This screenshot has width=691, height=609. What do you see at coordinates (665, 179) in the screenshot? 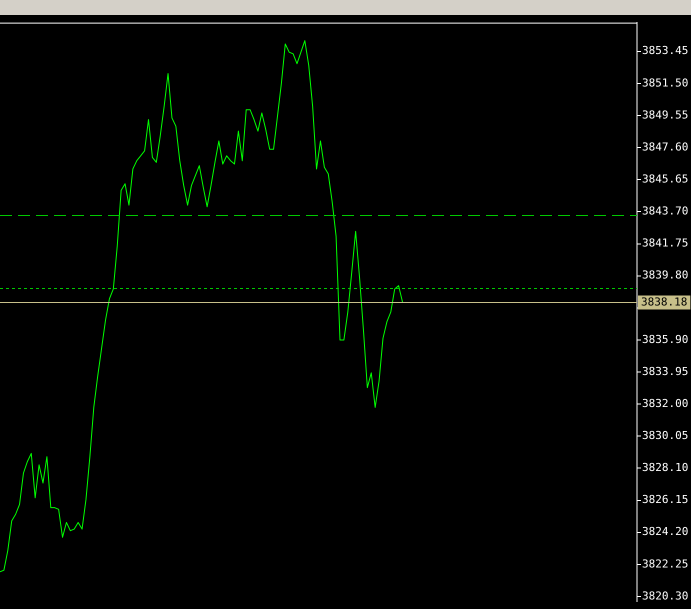
I see `y-tick-label: 3845.65` at bounding box center [665, 179].